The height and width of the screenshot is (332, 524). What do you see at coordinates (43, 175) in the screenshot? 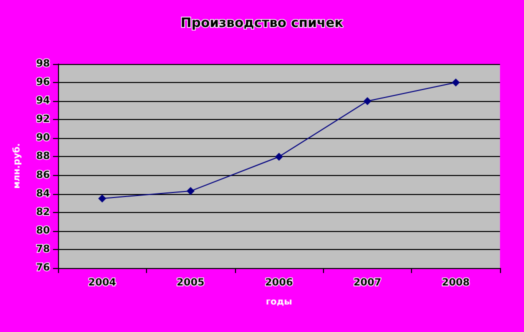
I see `y-tick-label: 86` at bounding box center [43, 175].